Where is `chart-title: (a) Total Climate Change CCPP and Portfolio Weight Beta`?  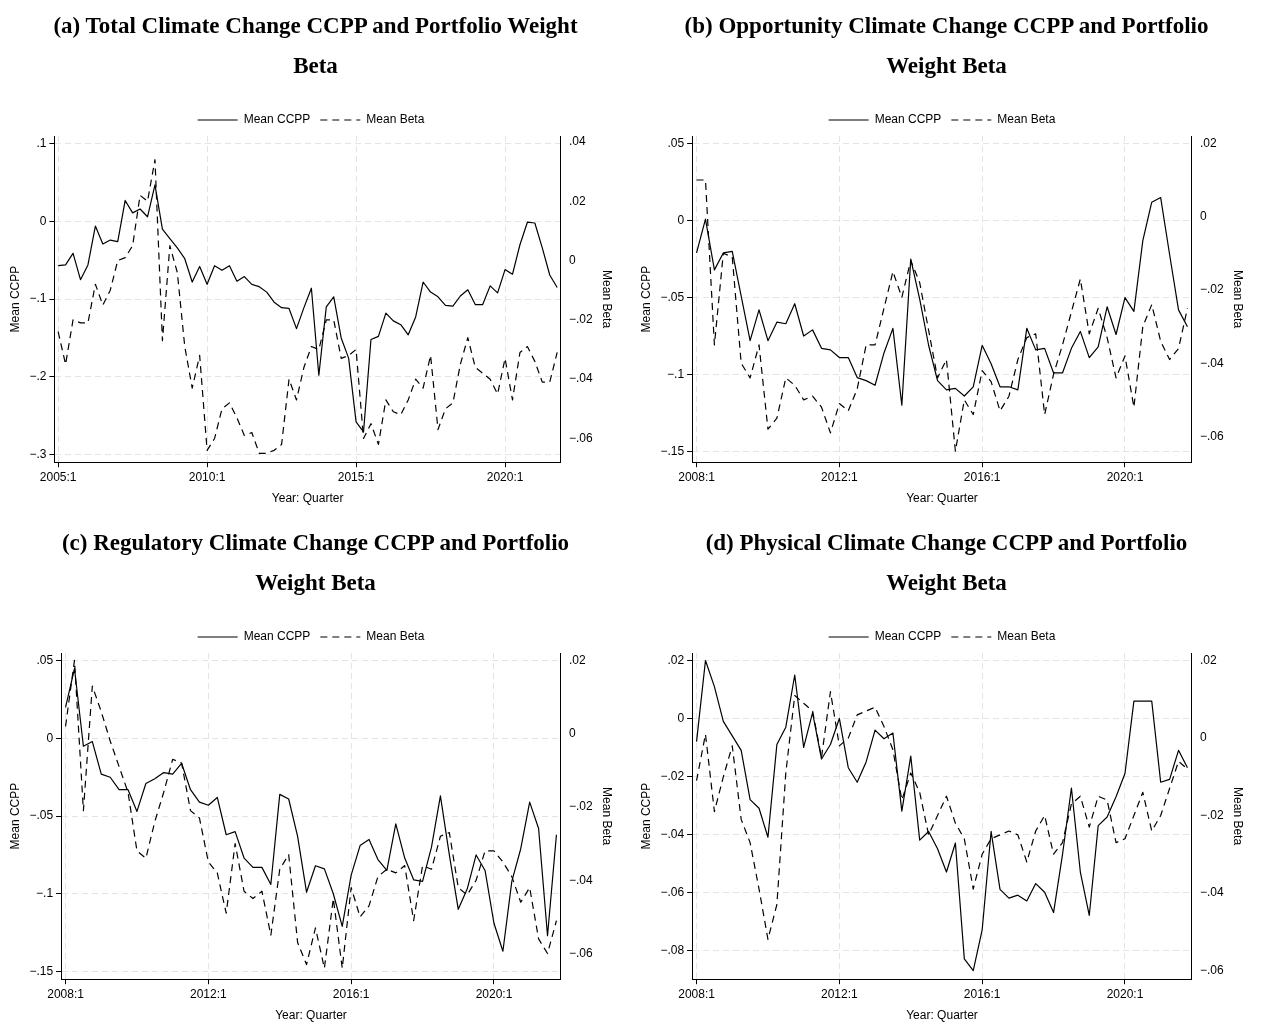 chart-title: (a) Total Climate Change CCPP and Portfolio Weight Beta is located at coordinates (315, 46).